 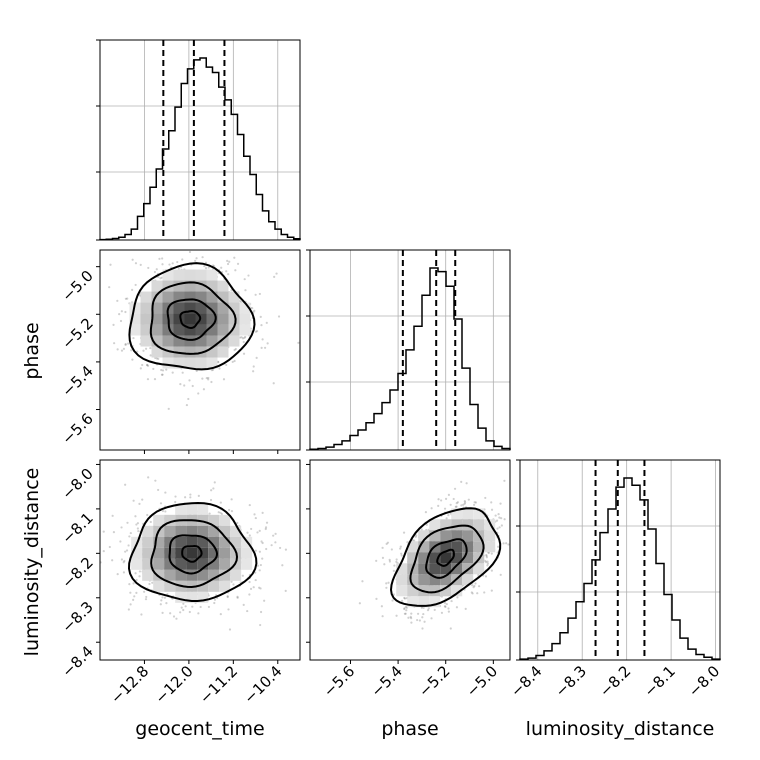 What do you see at coordinates (198, 140) in the screenshot?
I see `histogram-panel-geocent_time` at bounding box center [198, 140].